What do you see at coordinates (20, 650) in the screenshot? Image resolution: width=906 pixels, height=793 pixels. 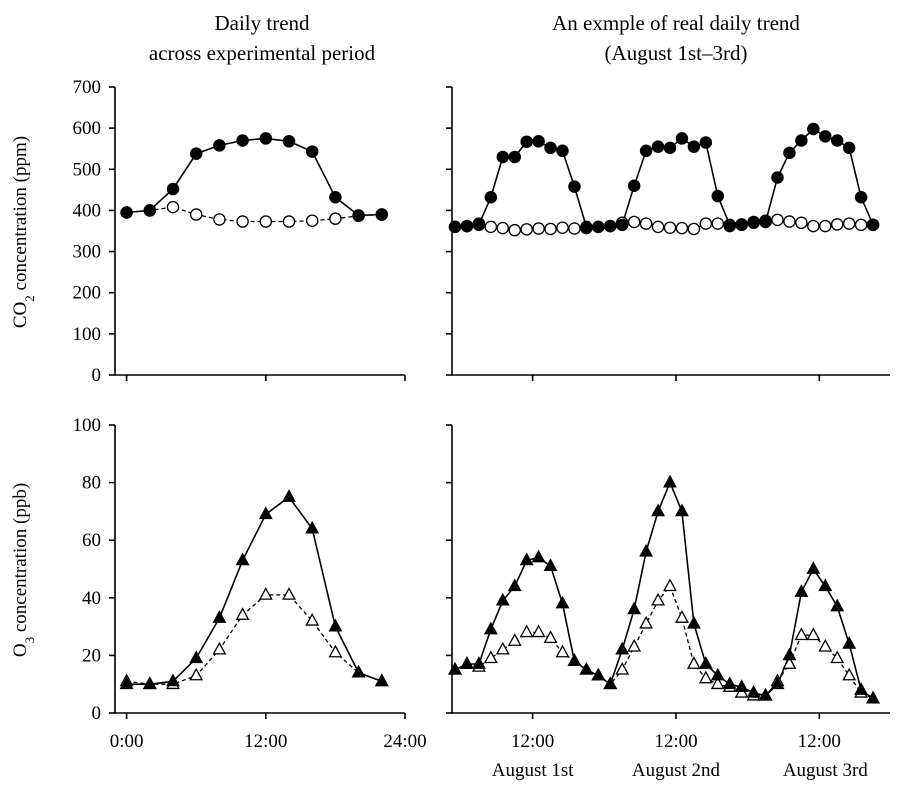 I see `o3-label-prefix: O` at bounding box center [20, 650].